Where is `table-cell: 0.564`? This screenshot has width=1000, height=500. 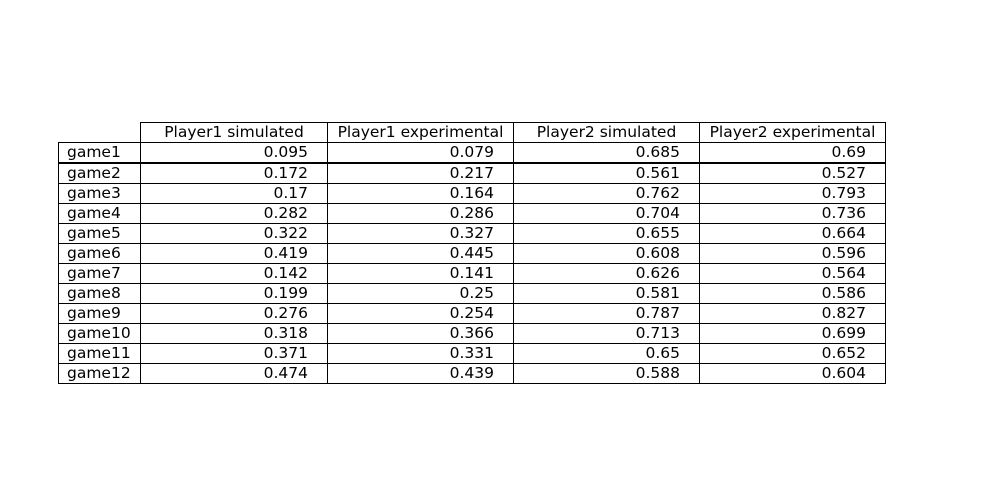
table-cell: 0.564 is located at coordinates (792, 273).